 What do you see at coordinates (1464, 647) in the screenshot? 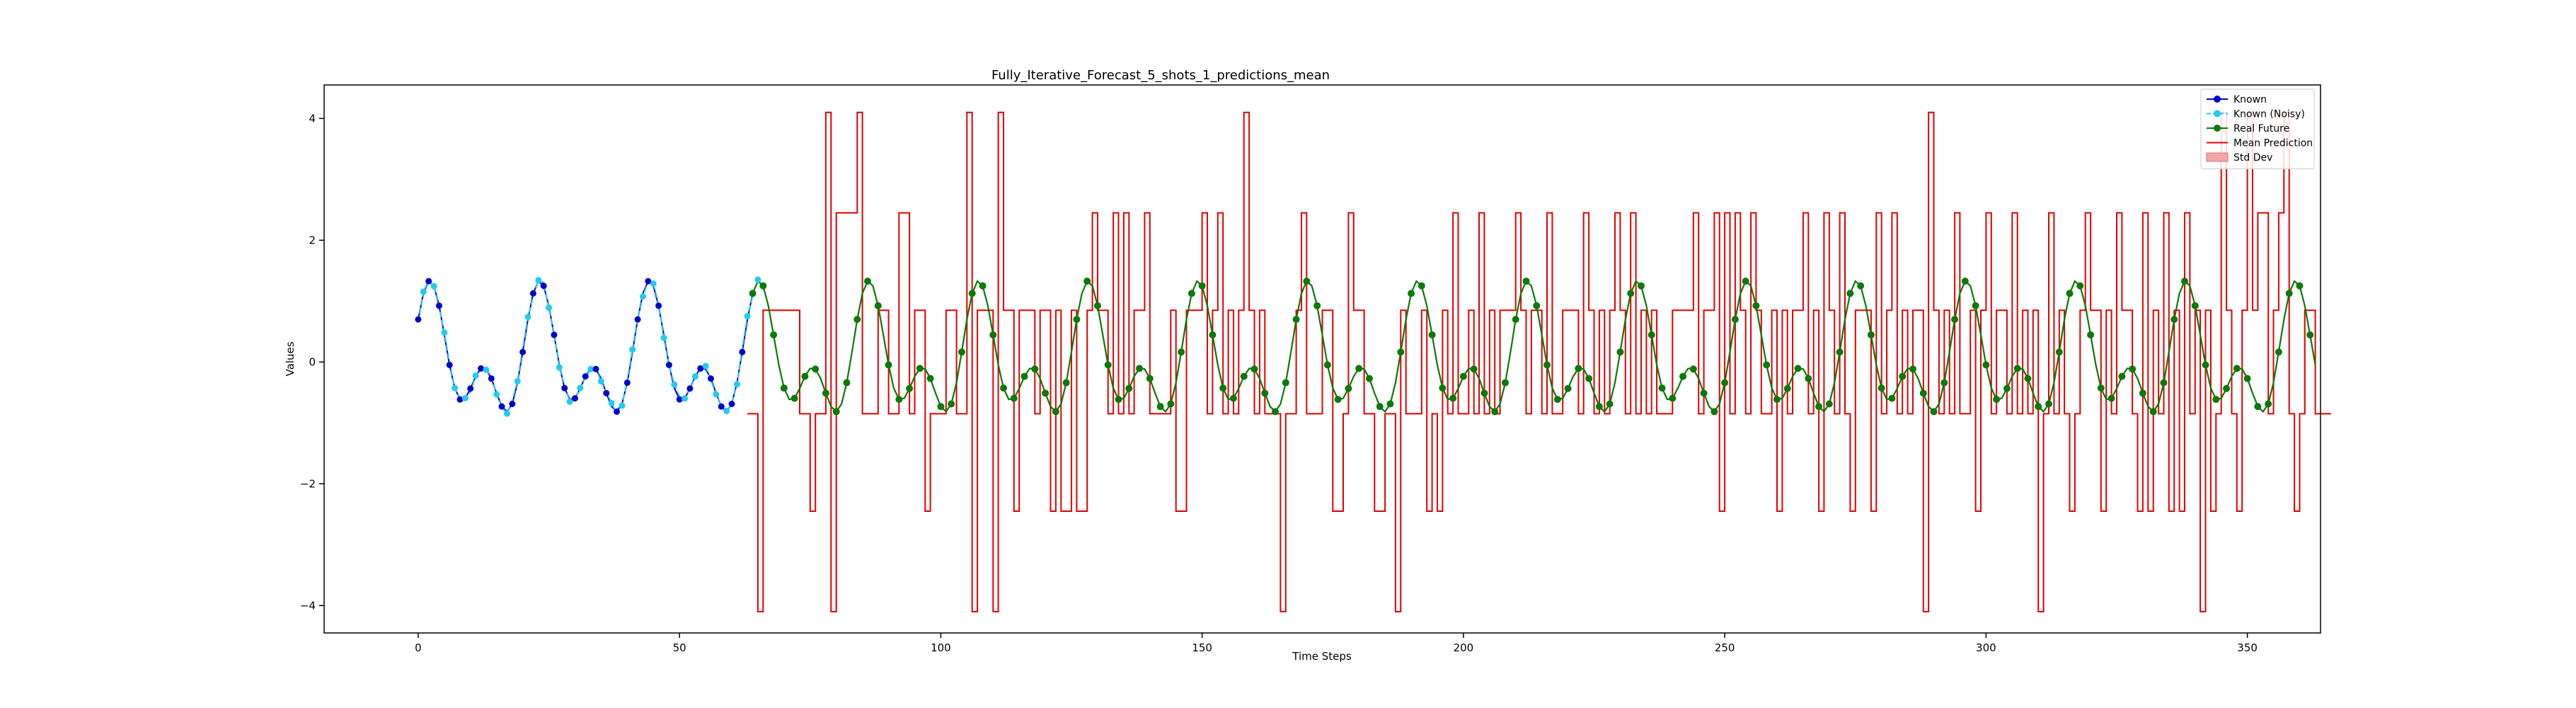
I see `x-tick-label: 200` at bounding box center [1464, 647].